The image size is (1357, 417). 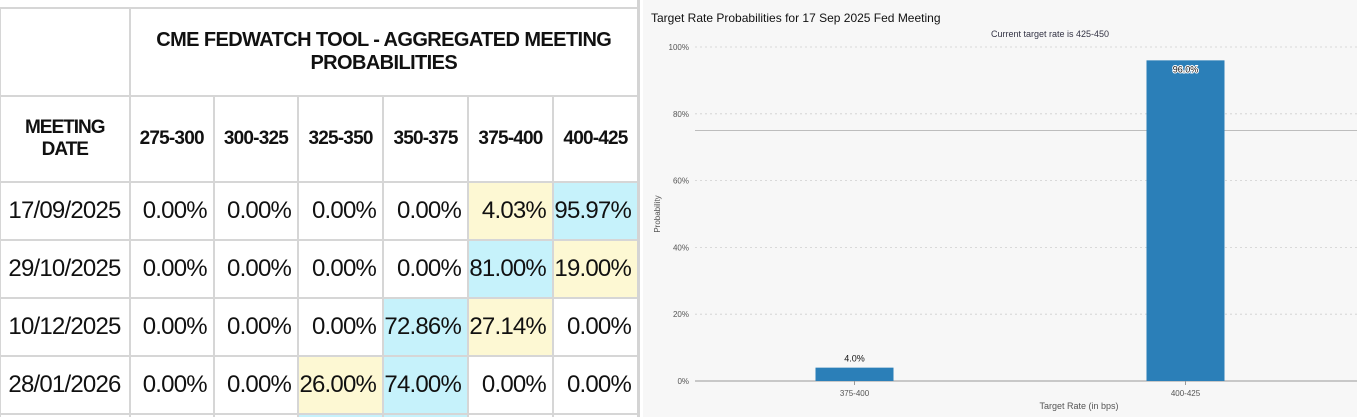 I want to click on probability-cell: 26.00%, so click(x=341, y=385).